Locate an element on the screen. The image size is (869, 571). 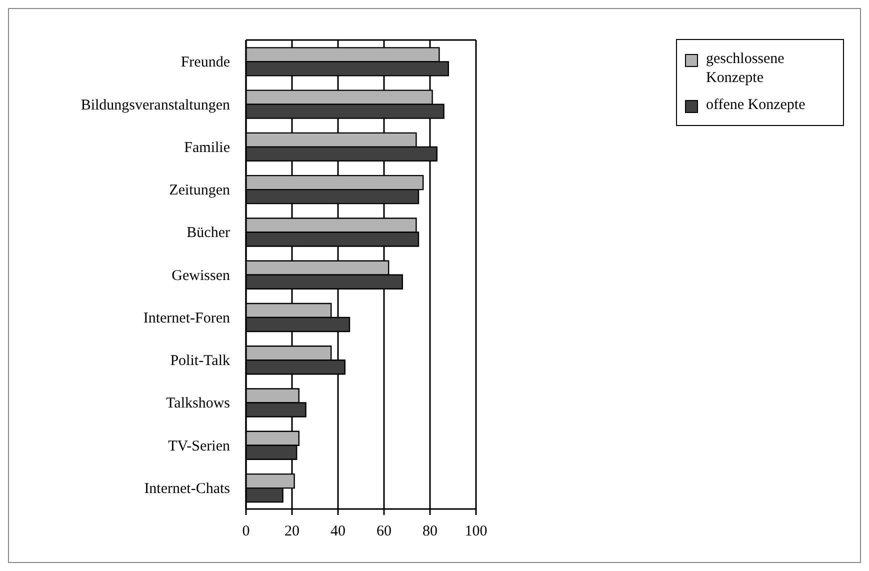
y-tick-label: Internet-Chats is located at coordinates (187, 489).